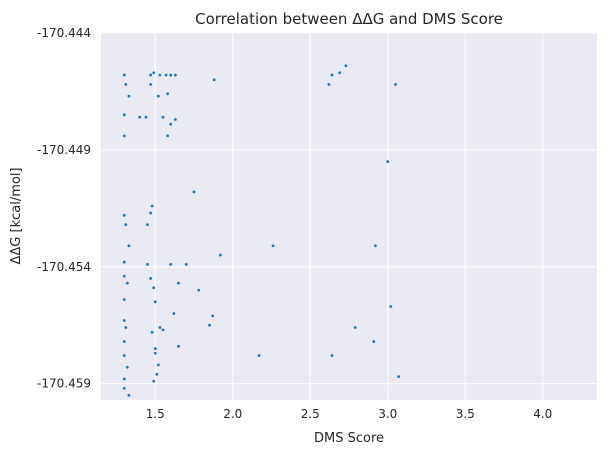 The image size is (607, 455). I want to click on chart-title: Correlation between ΔΔG and DMS Score, so click(349, 19).